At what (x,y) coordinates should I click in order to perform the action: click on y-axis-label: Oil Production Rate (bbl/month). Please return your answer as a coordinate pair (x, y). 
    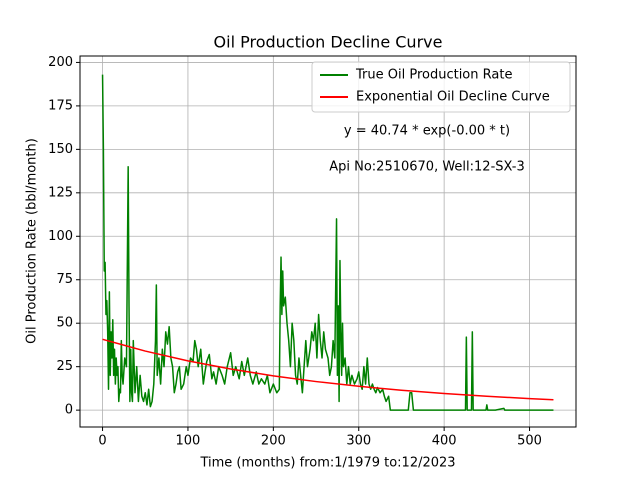
    Looking at the image, I should click on (32, 241).